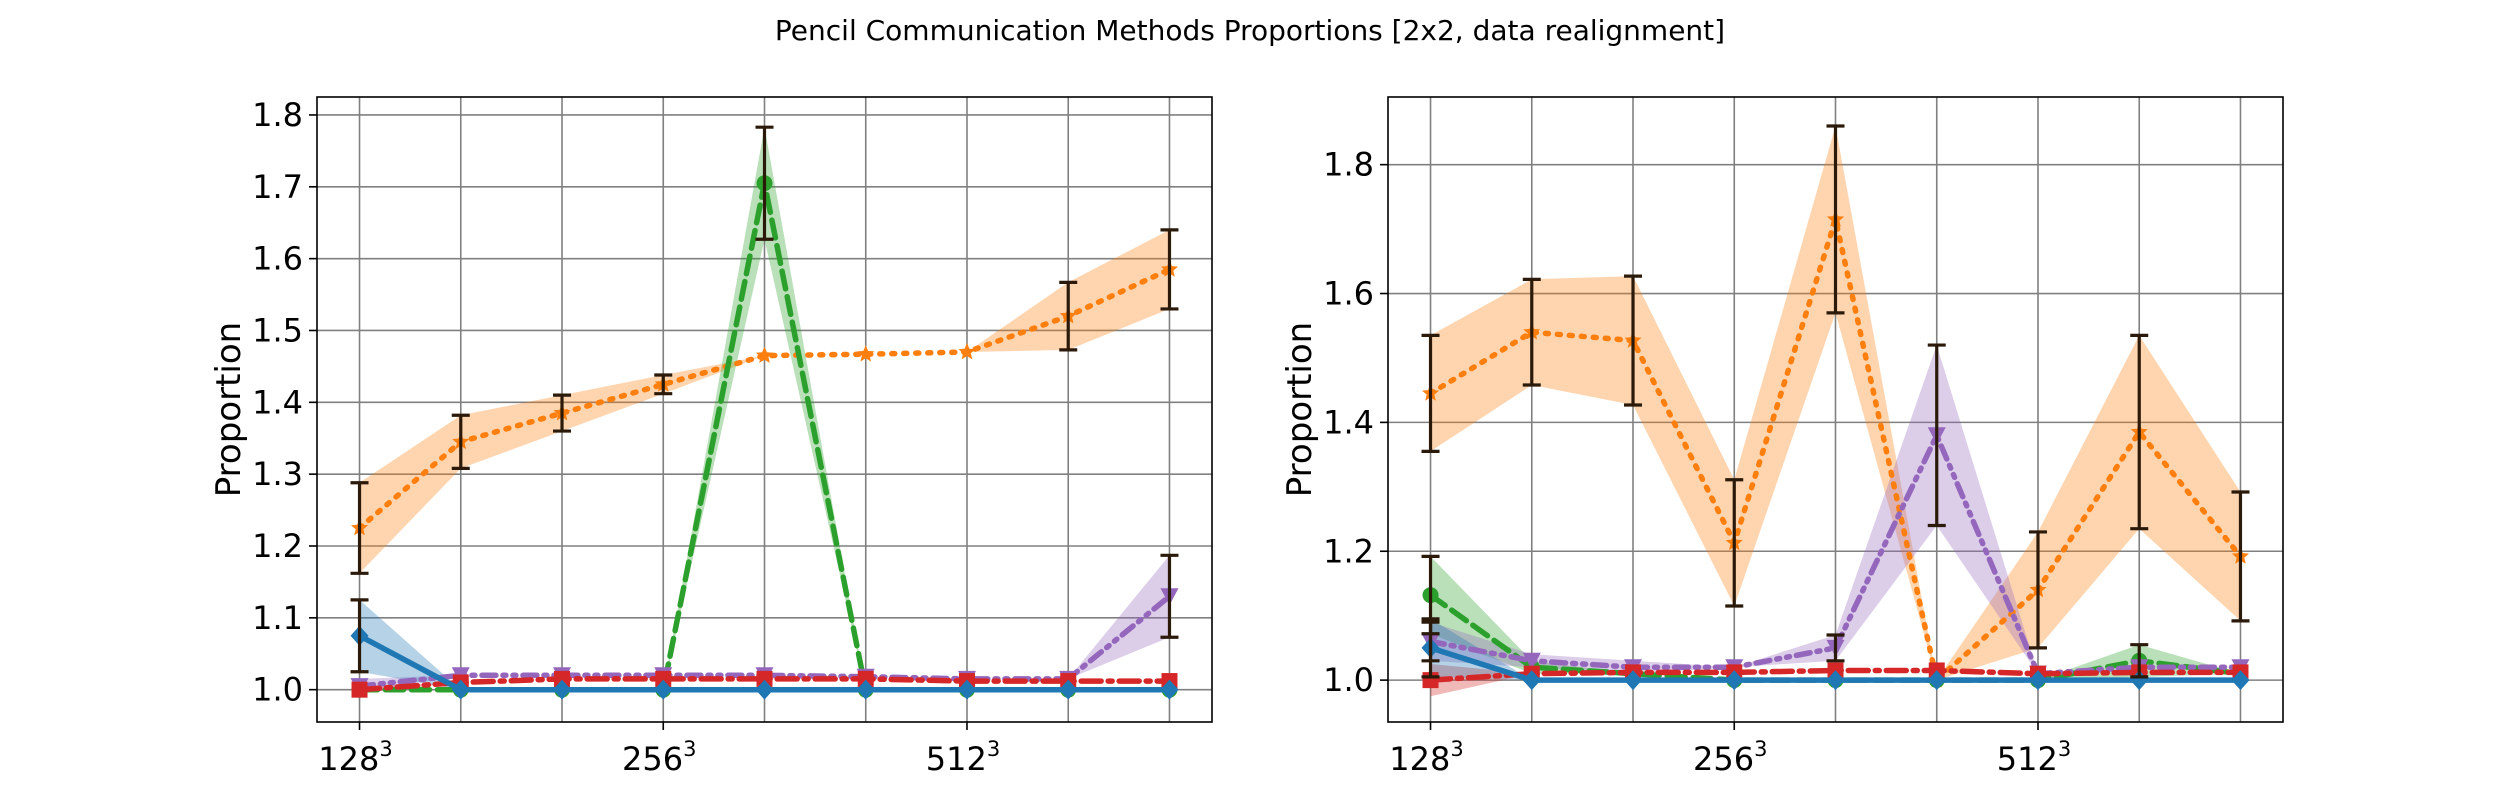  I want to click on data-point-purple, so click(1531, 661).